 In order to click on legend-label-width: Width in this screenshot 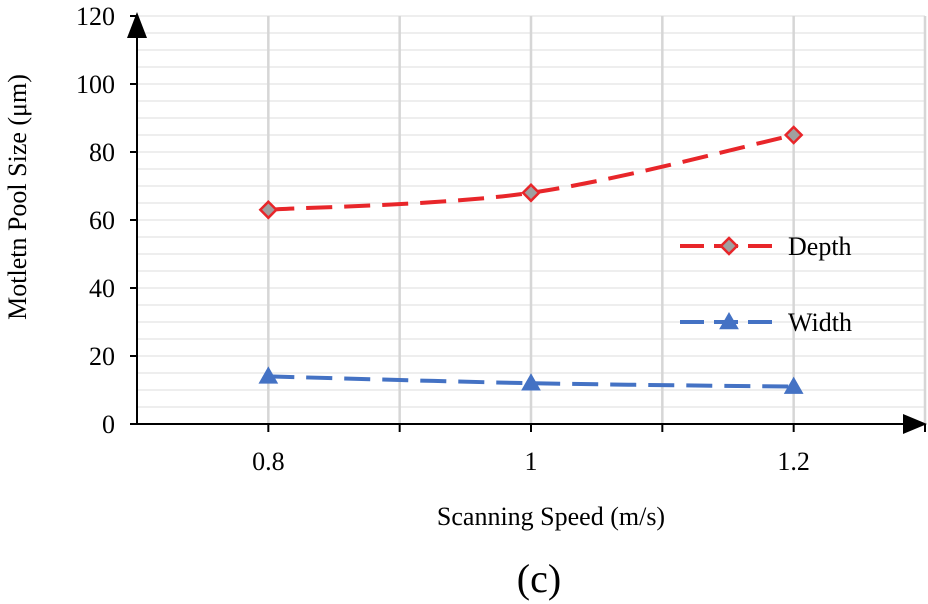, I will do `click(820, 322)`.